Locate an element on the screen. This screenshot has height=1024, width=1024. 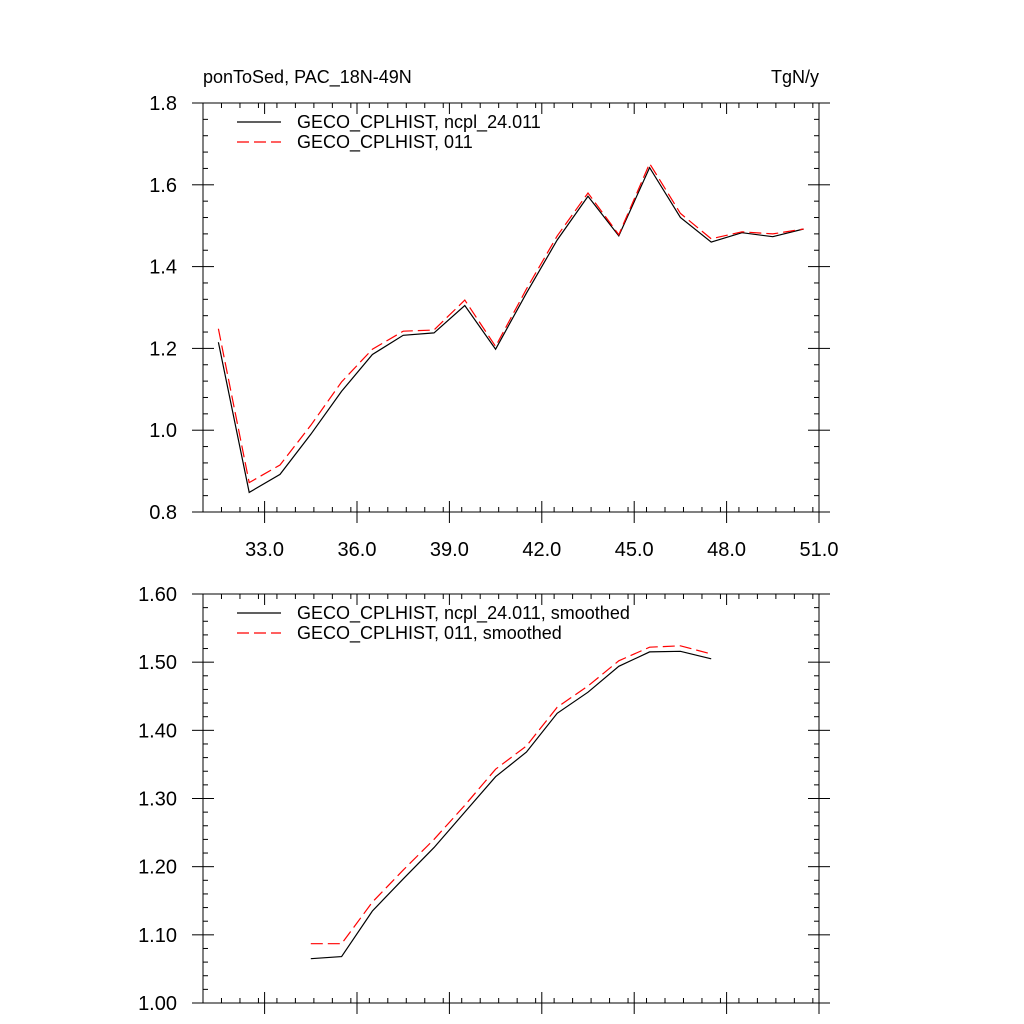
x-tick-label: 36.0 is located at coordinates (357, 550).